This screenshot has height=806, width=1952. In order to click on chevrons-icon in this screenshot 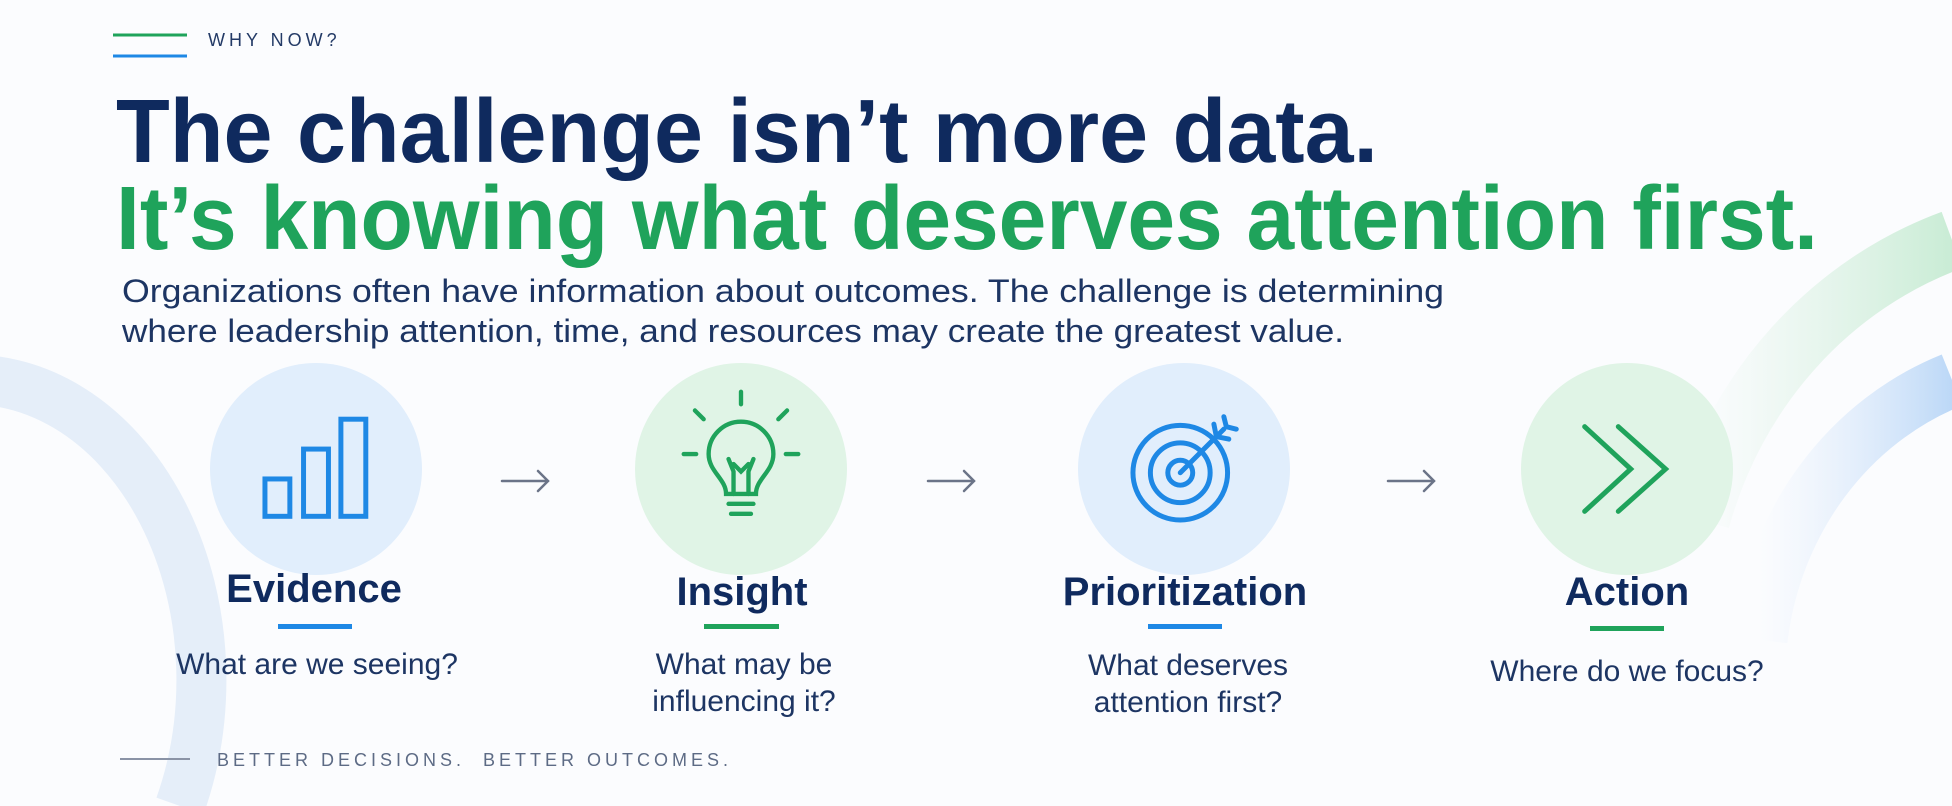, I will do `click(1626, 469)`.